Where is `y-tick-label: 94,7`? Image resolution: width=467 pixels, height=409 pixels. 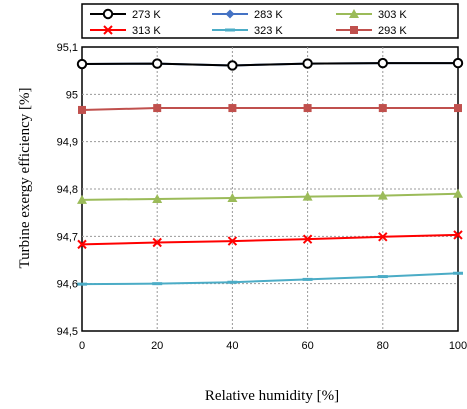 y-tick-label: 94,7 is located at coordinates (67, 237).